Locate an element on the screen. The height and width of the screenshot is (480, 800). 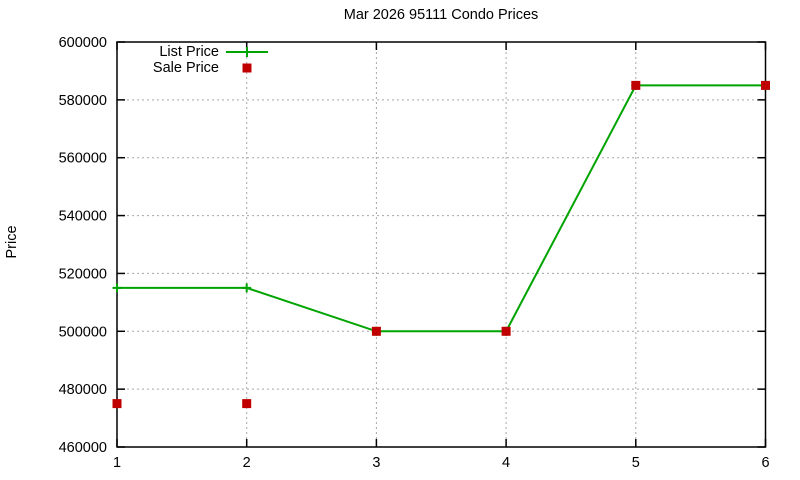
y-tick-label: 600000 is located at coordinates (83, 43).